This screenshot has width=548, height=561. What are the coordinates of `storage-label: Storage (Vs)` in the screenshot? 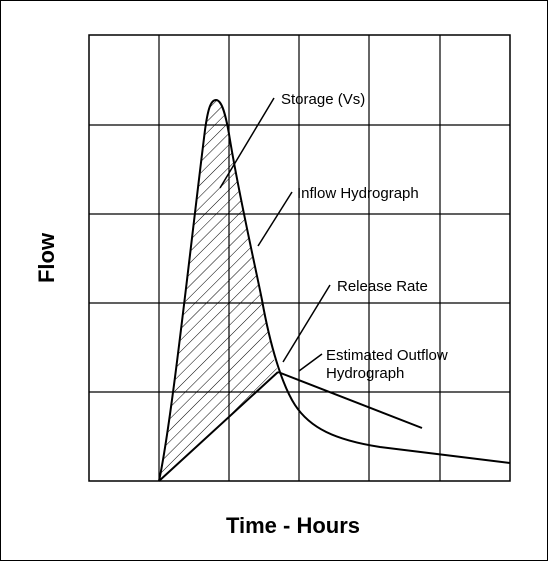 It's located at (323, 99).